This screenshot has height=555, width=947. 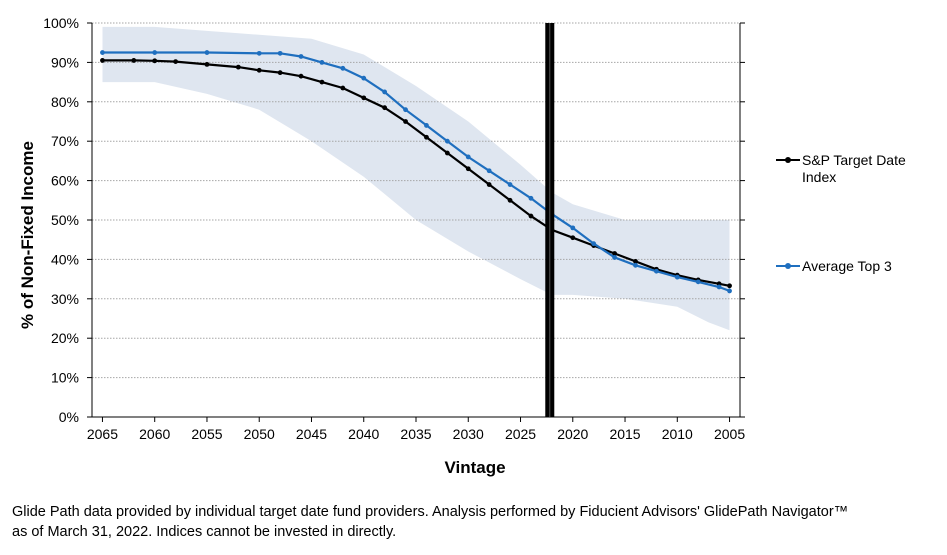 What do you see at coordinates (854, 160) in the screenshot?
I see `legend-label-sp-target-date-line1: S&P Target Date` at bounding box center [854, 160].